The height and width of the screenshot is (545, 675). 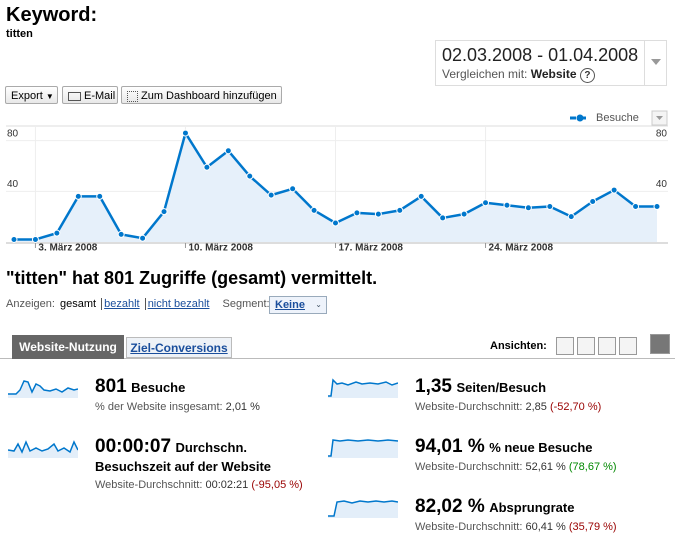 I want to click on note-change: (78,67 %), so click(x=592, y=467).